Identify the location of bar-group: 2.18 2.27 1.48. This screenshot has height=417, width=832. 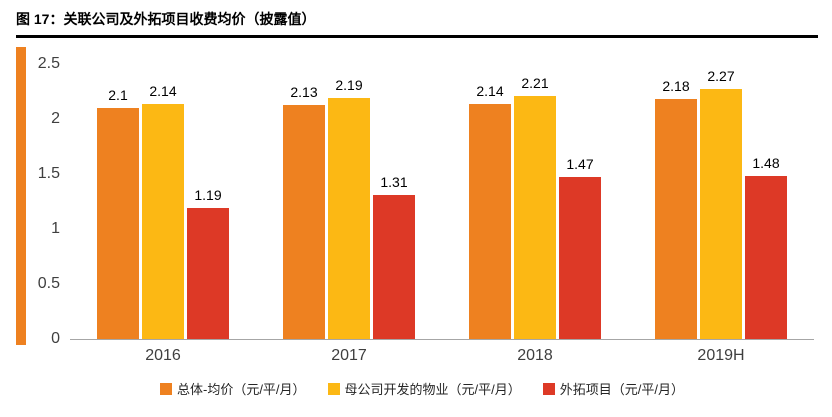
(721, 203).